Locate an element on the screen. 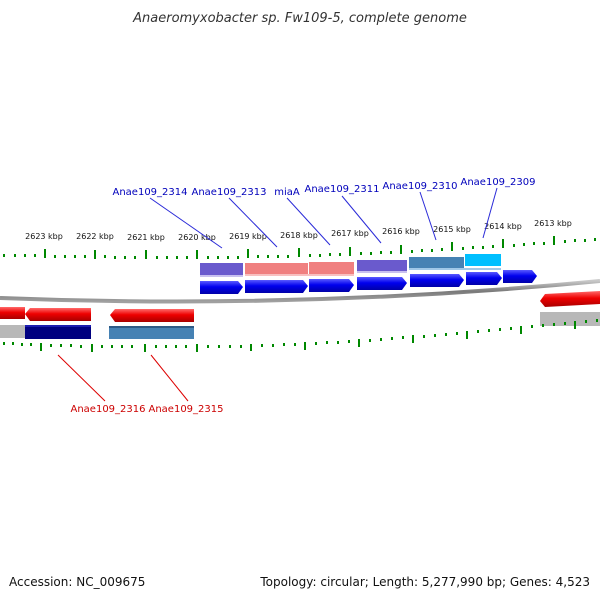 The height and width of the screenshot is (600, 600). gene-label-anae109-2315: Anae109_2315 is located at coordinates (186, 409).